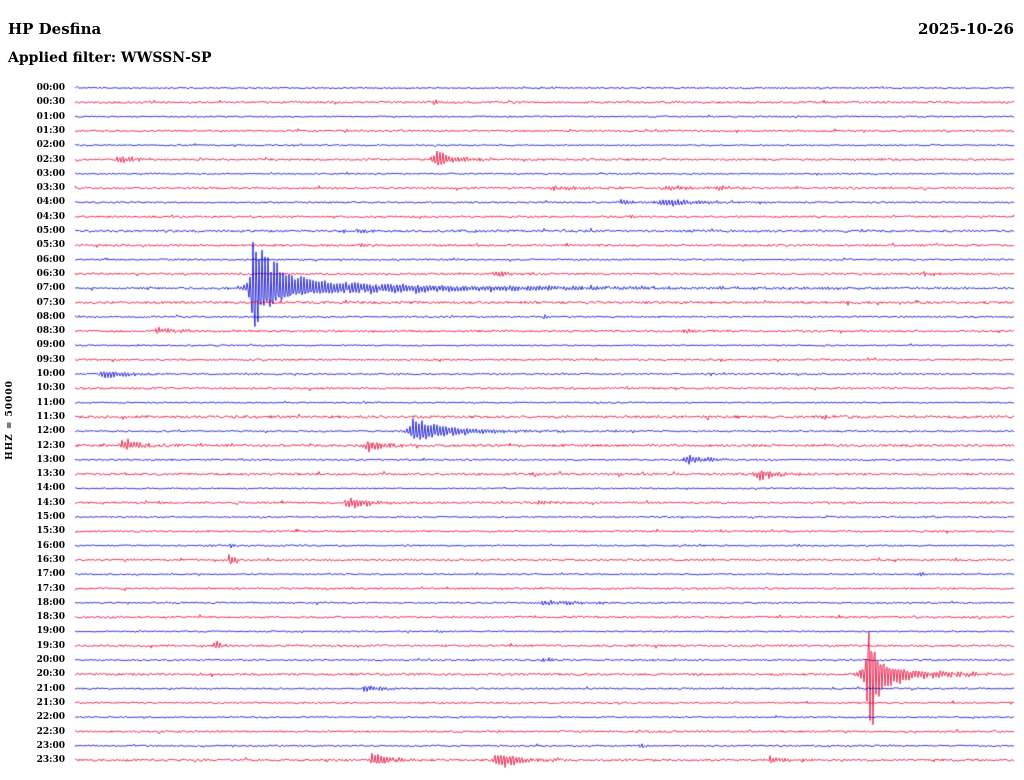 This screenshot has height=780, width=1024. Describe the element at coordinates (50, 517) in the screenshot. I see `trace-time-label: 15:00` at that location.